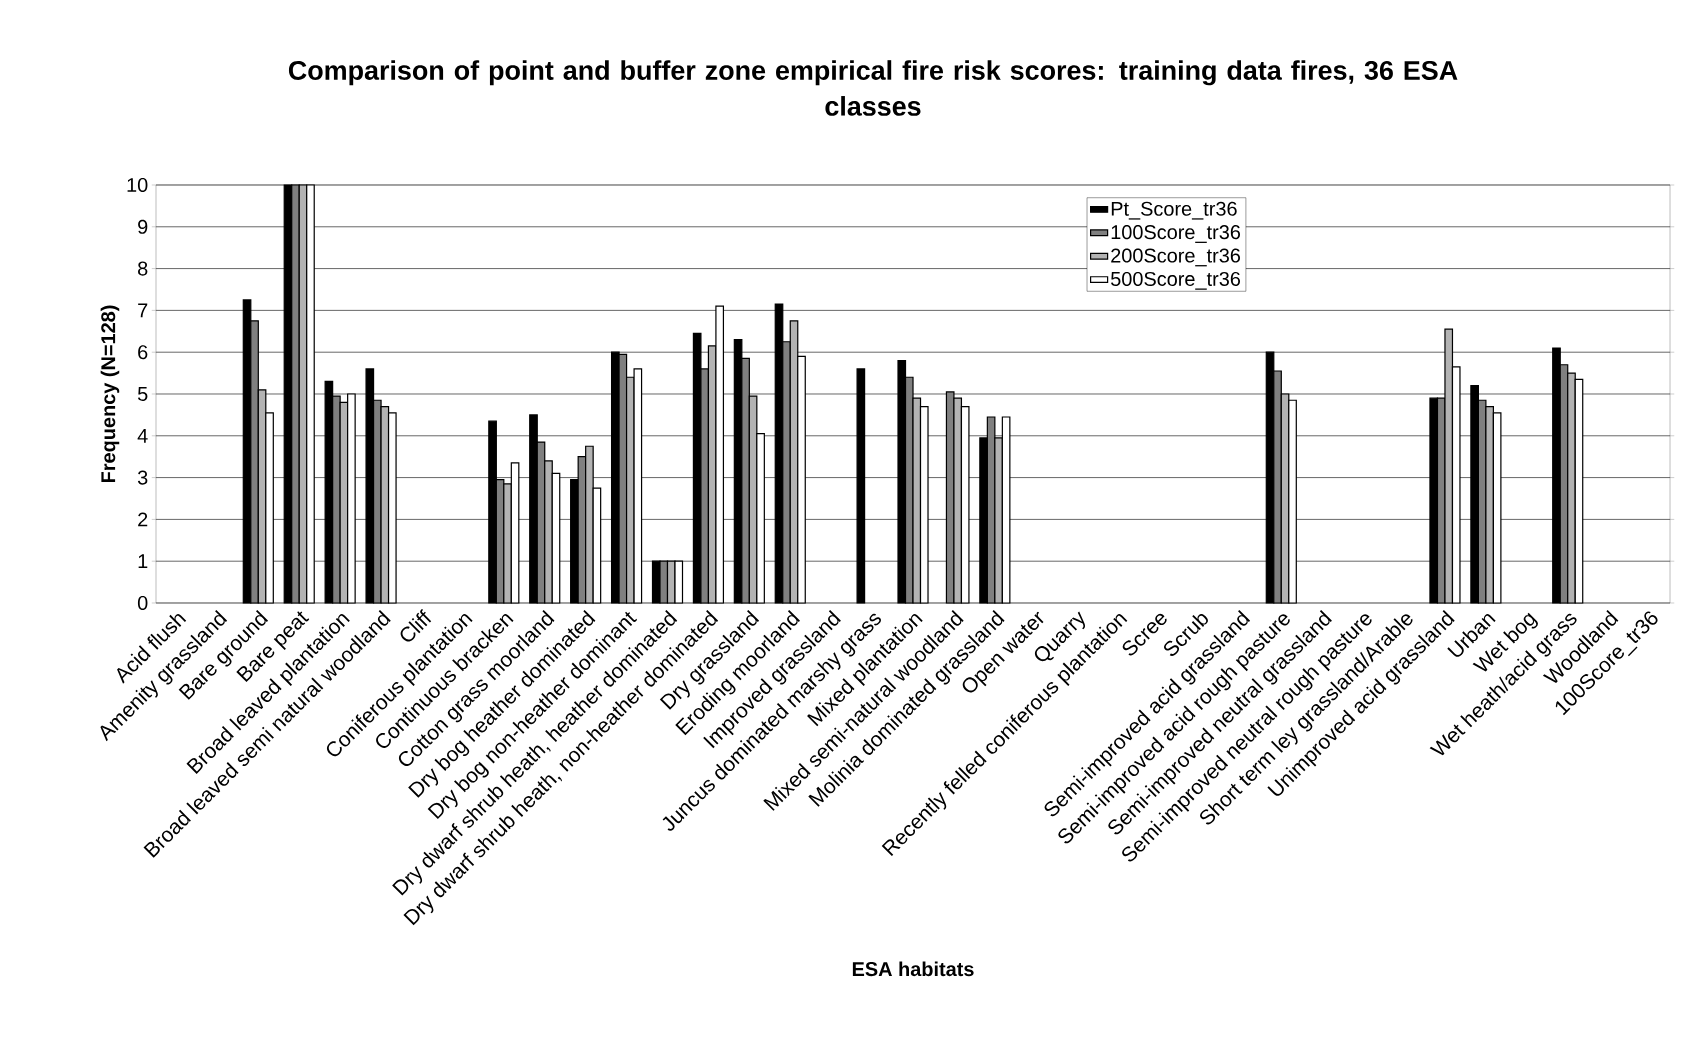 The height and width of the screenshot is (1063, 1705). Describe the element at coordinates (873, 88) in the screenshot. I see `chart-title: Comparison of point and buffer zone empirical fire risk scores: training data fires, 36 ESA classes` at that location.